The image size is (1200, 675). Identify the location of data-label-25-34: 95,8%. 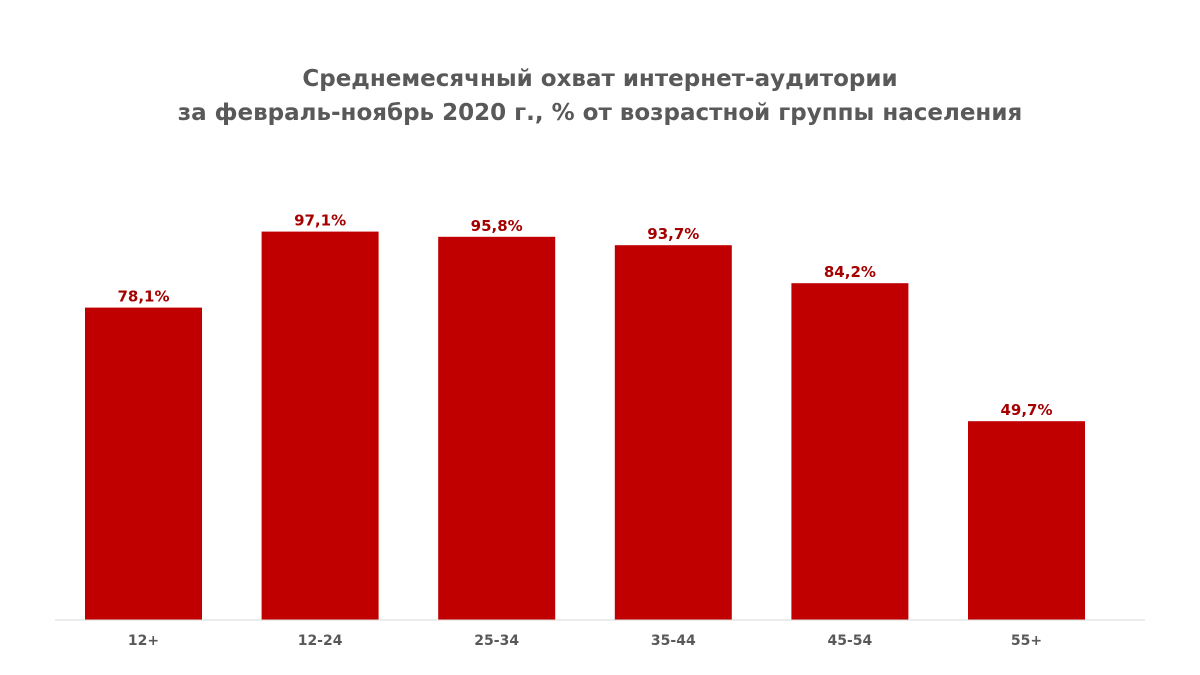
(497, 226).